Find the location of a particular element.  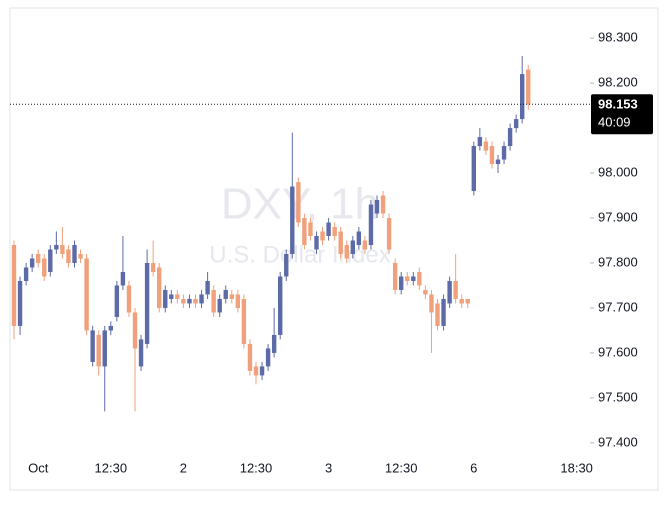

y-tick-label: 97.500 is located at coordinates (618, 396).